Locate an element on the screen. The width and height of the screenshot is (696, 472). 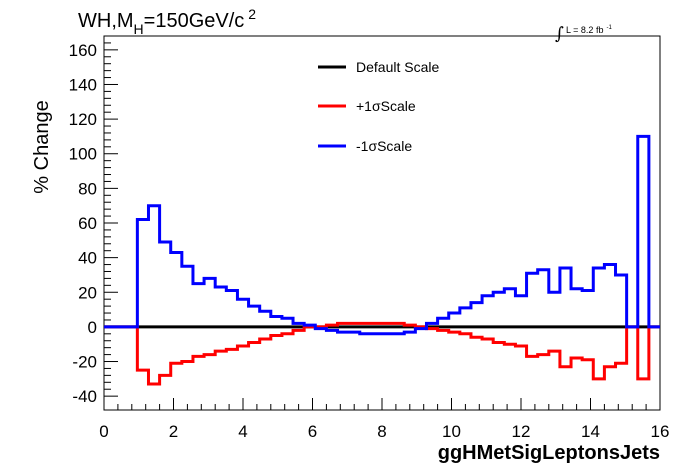
x-tick-label: 12 is located at coordinates (521, 431).